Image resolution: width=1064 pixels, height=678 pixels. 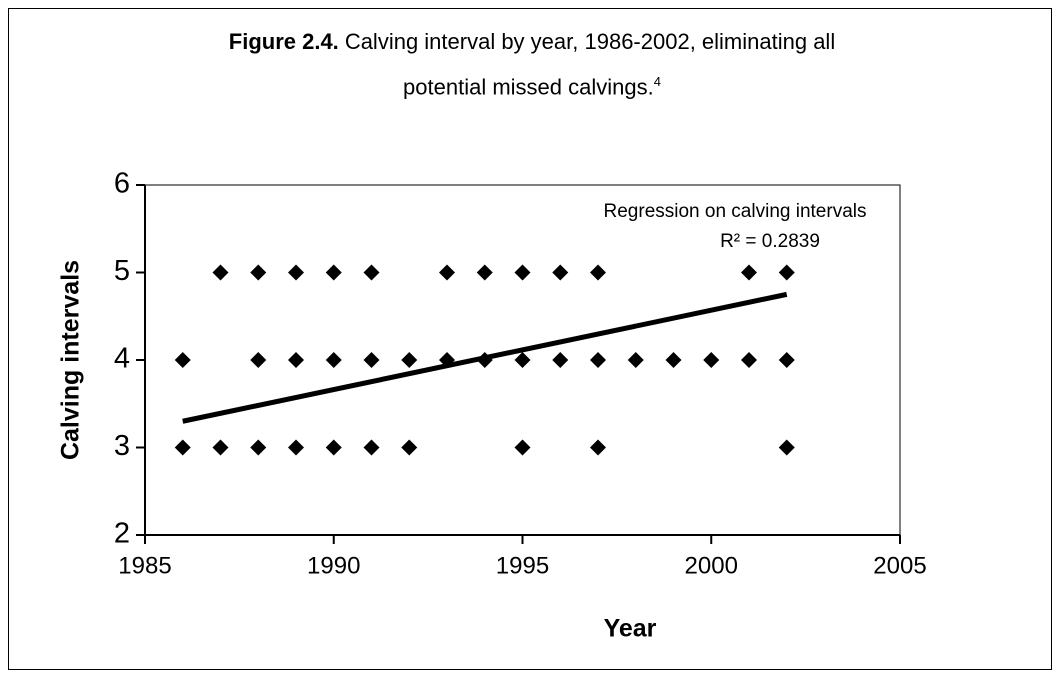 I want to click on title-line: potential missed calvings., so click(x=528, y=87).